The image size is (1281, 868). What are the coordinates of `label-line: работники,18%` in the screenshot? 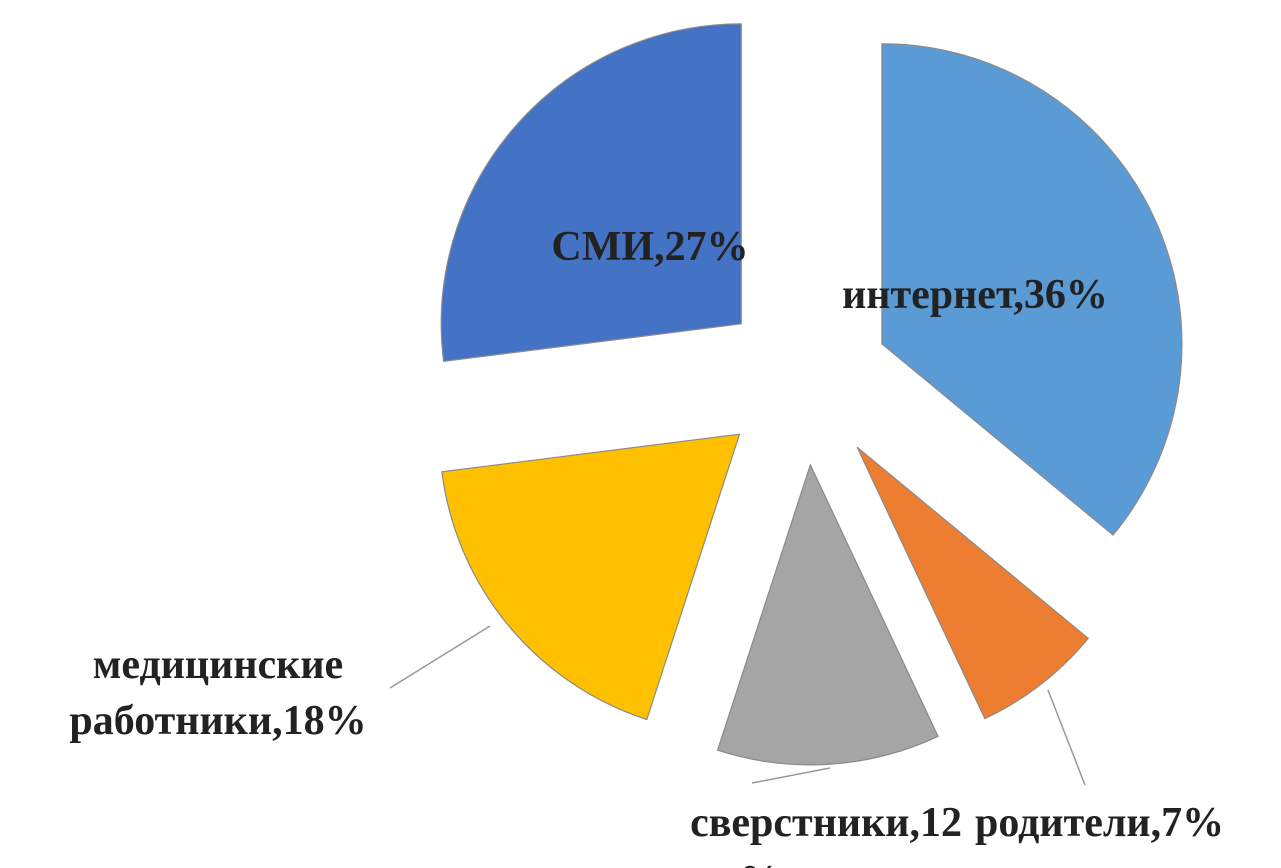 It's located at (217, 721).